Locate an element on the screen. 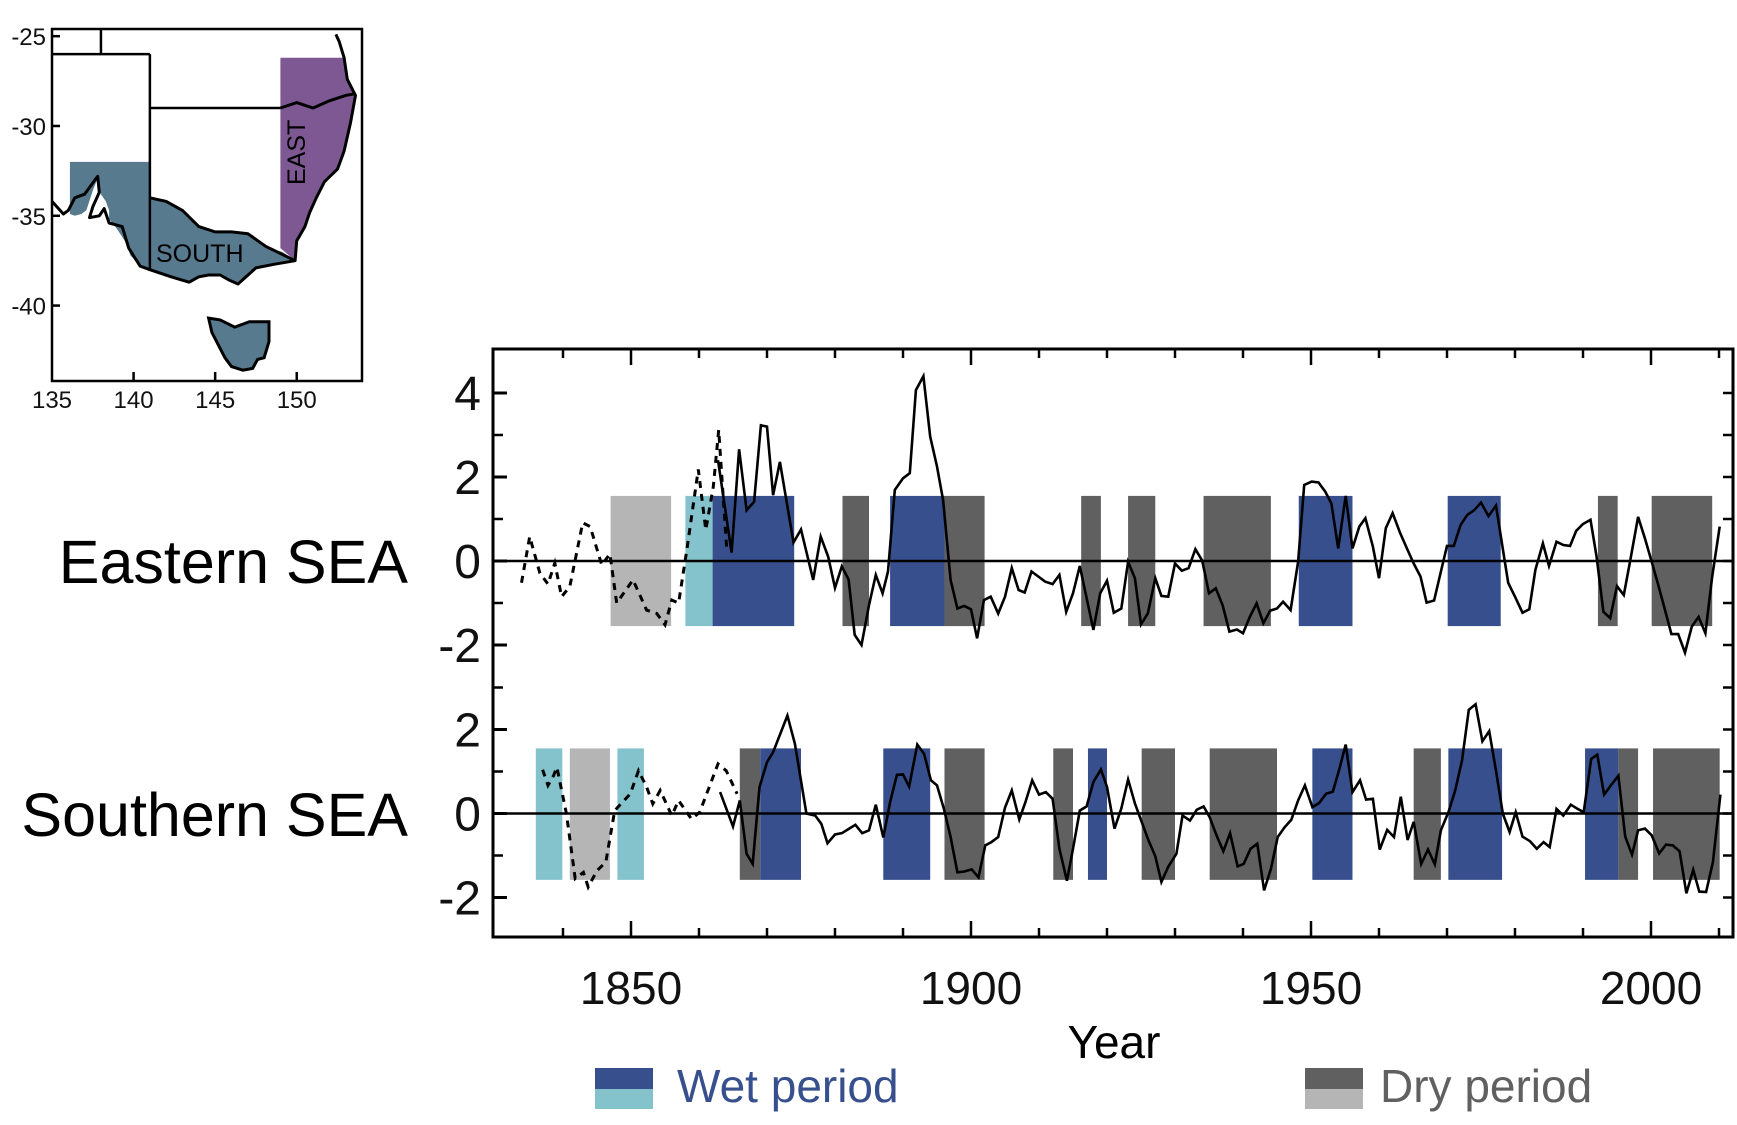  map-y-tick-label: -25 is located at coordinates (28, 37).